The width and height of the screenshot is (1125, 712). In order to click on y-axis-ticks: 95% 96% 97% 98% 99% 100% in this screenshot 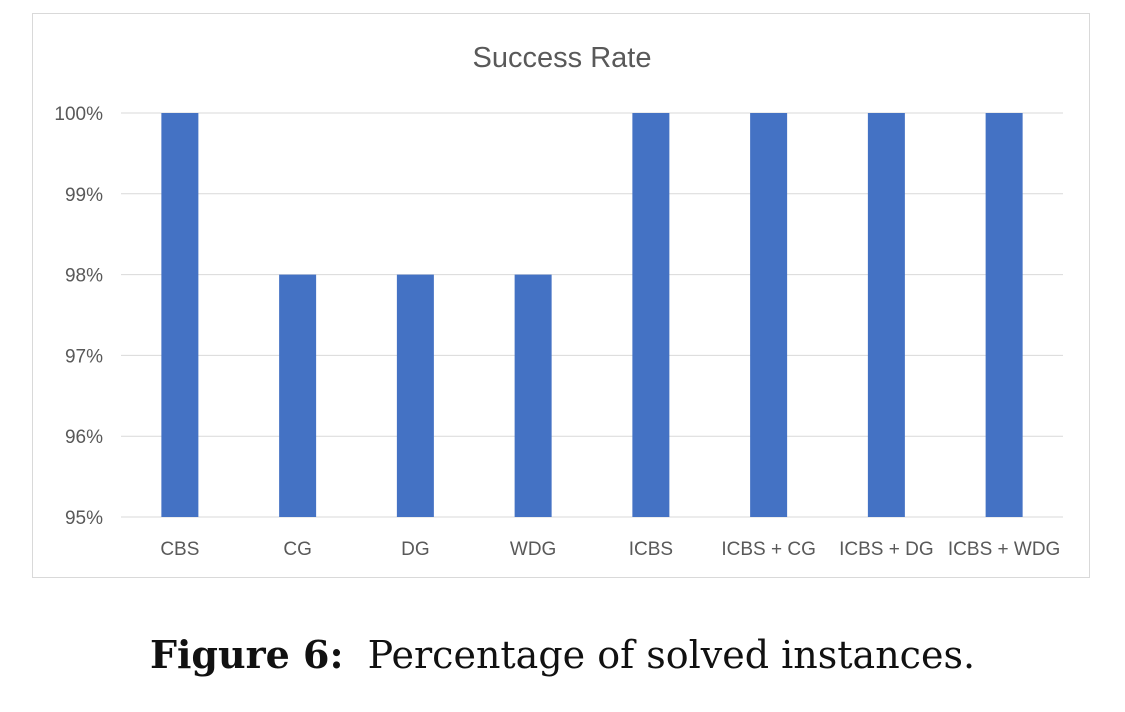, I will do `click(78, 316)`.